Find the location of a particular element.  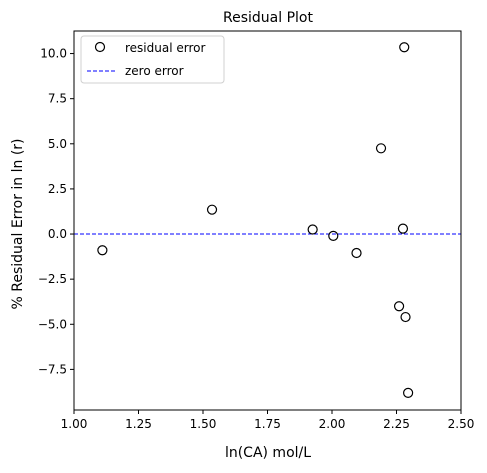

legend-residual-marker is located at coordinates (100, 47).